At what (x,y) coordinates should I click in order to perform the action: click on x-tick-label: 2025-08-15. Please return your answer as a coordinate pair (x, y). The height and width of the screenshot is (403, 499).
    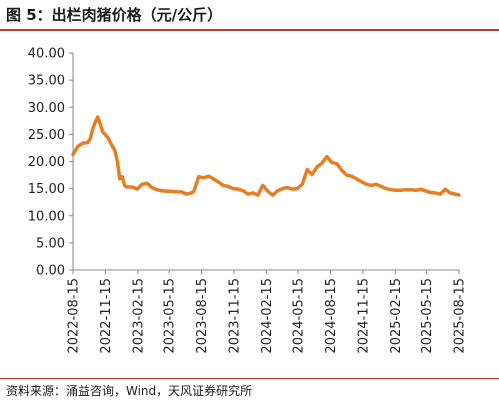
    Looking at the image, I should click on (460, 316).